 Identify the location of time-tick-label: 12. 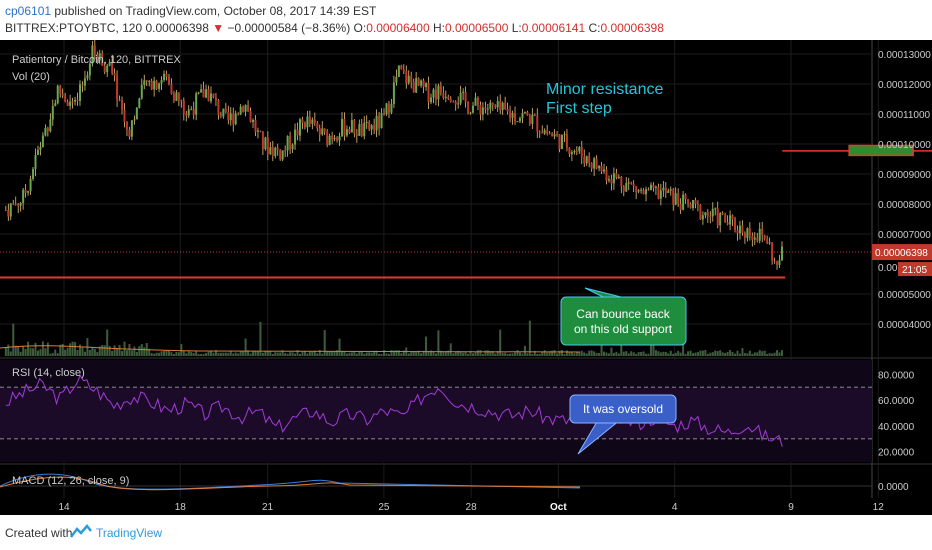
(879, 507).